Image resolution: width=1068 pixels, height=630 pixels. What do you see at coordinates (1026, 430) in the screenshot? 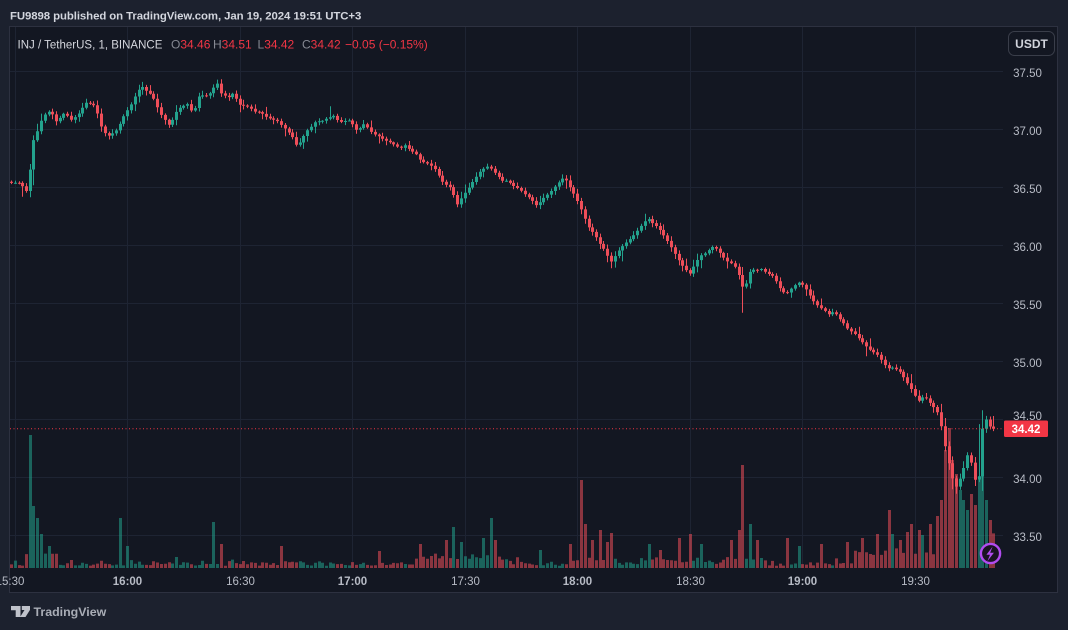
I see `svg-text: 34.42` at bounding box center [1026, 430].